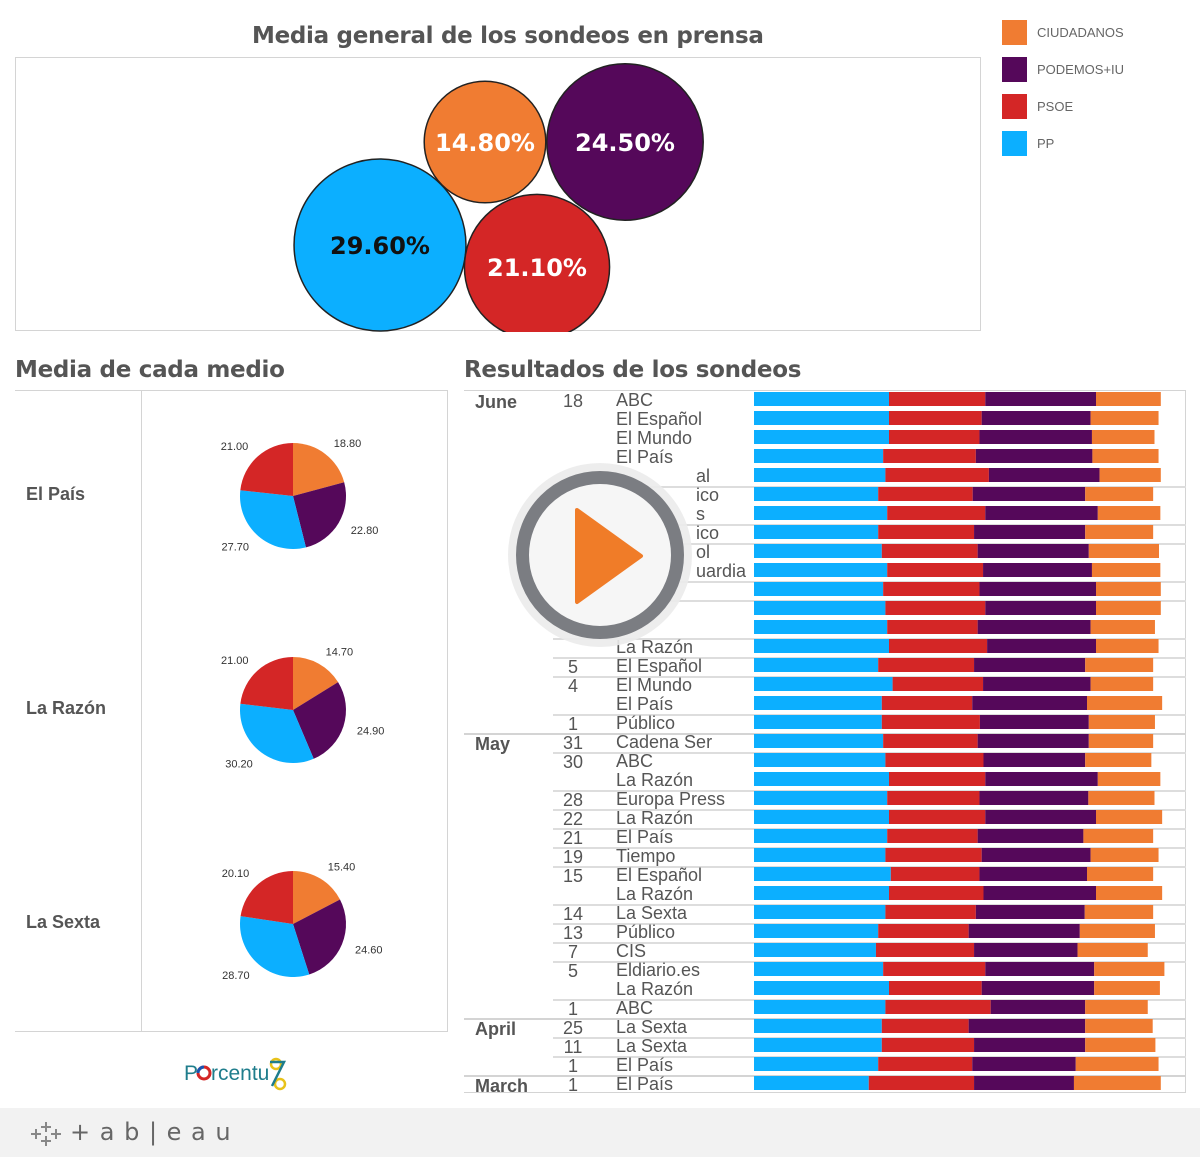 The height and width of the screenshot is (1157, 1200). What do you see at coordinates (46, 1134) in the screenshot?
I see `tableau-logo-icon` at bounding box center [46, 1134].